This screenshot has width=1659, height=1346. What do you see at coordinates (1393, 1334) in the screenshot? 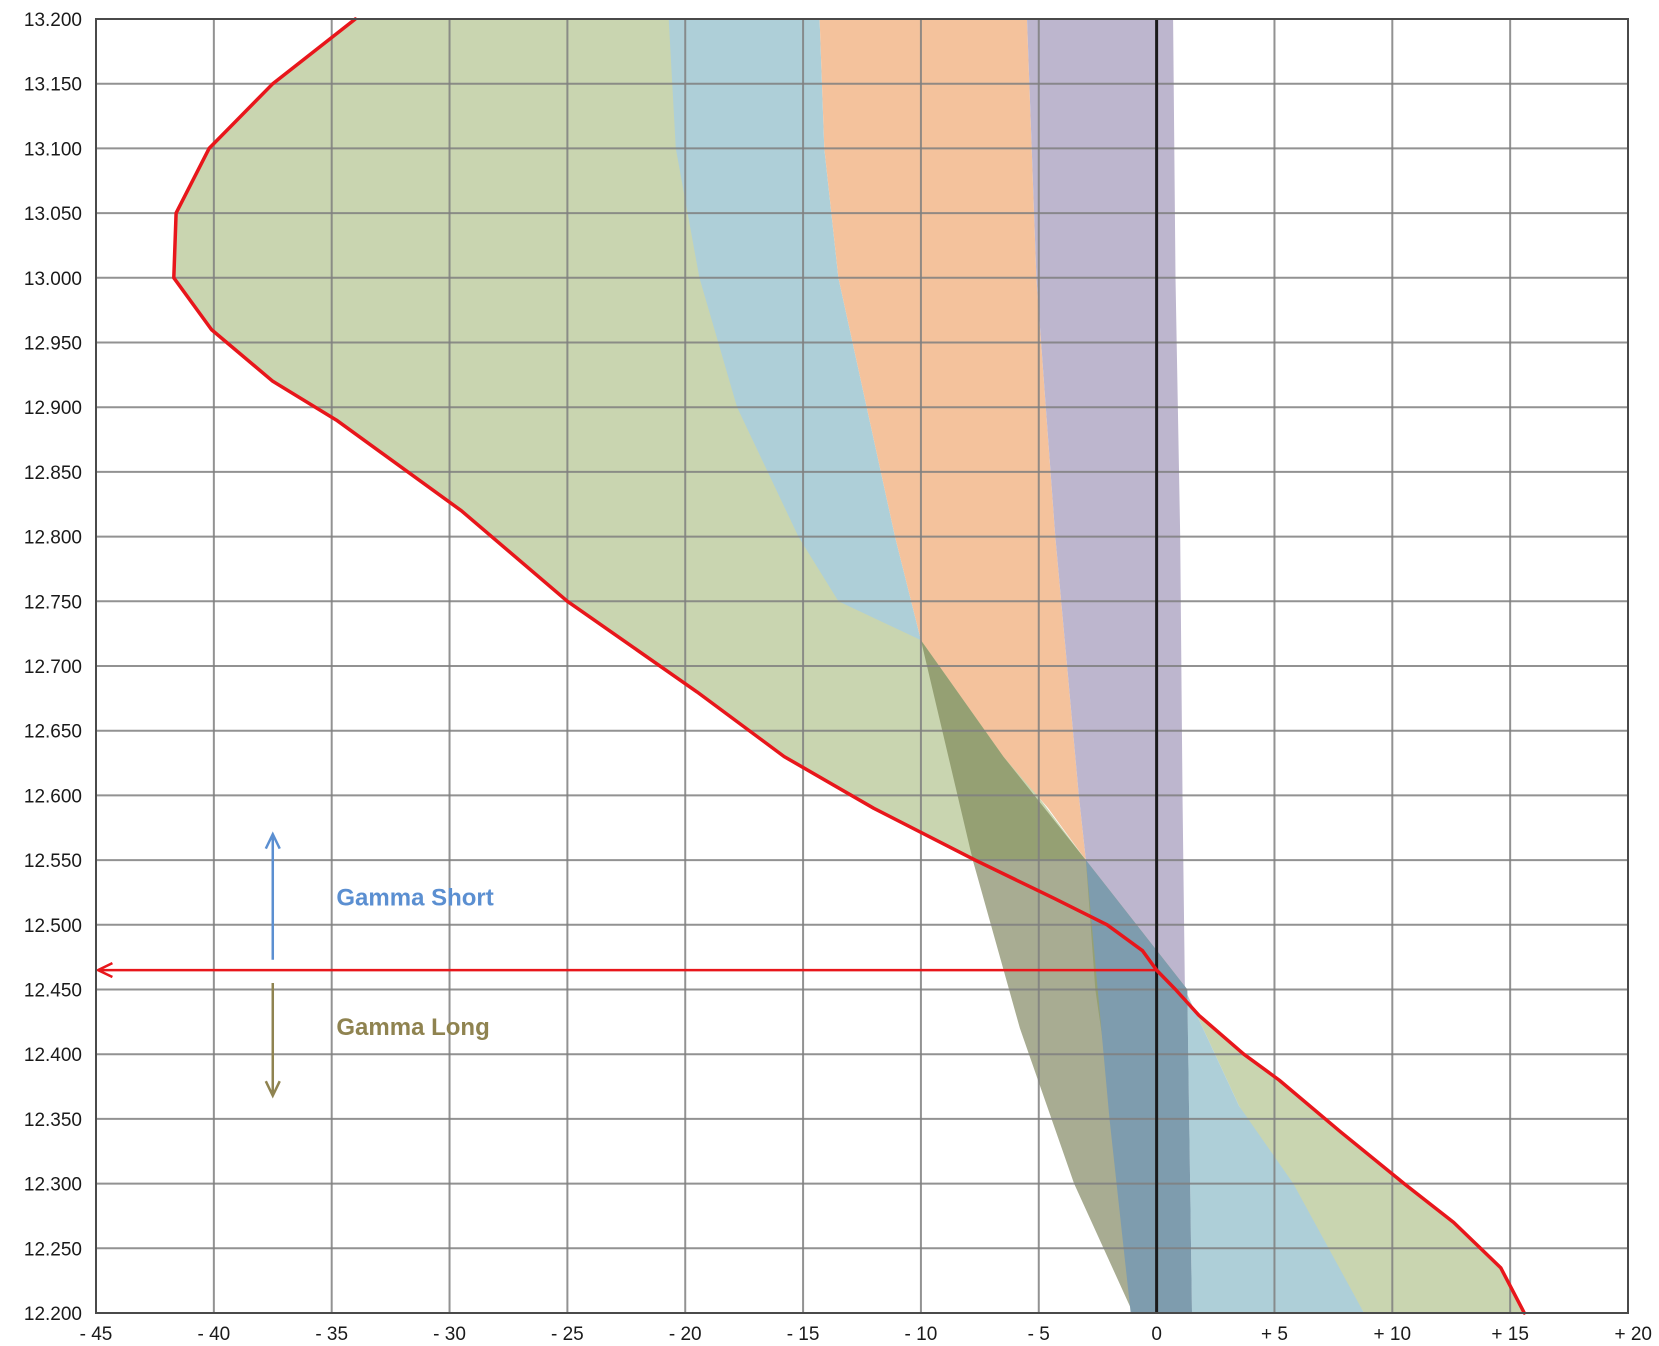
I see `x-tick-label: + 10` at bounding box center [1393, 1334].